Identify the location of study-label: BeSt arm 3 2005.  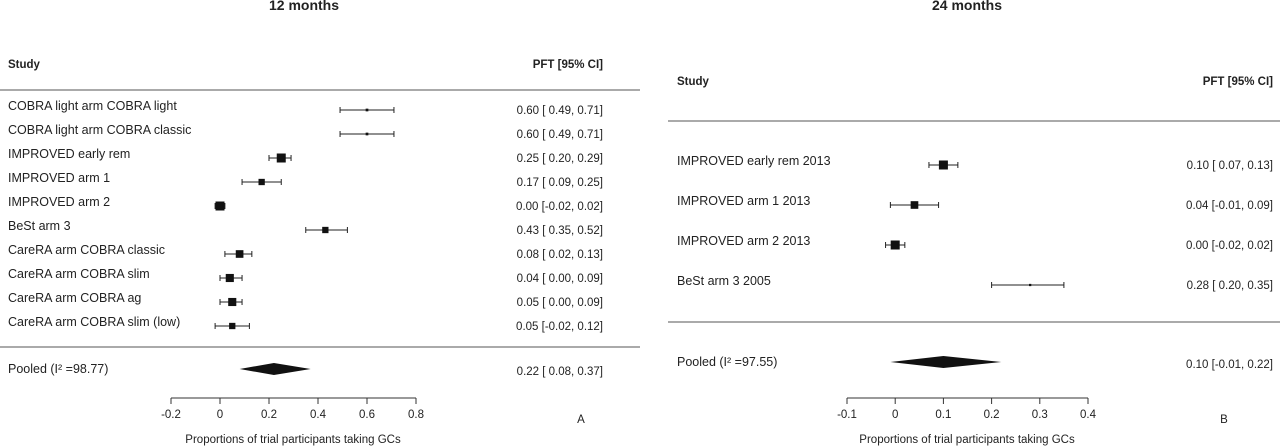
(724, 281).